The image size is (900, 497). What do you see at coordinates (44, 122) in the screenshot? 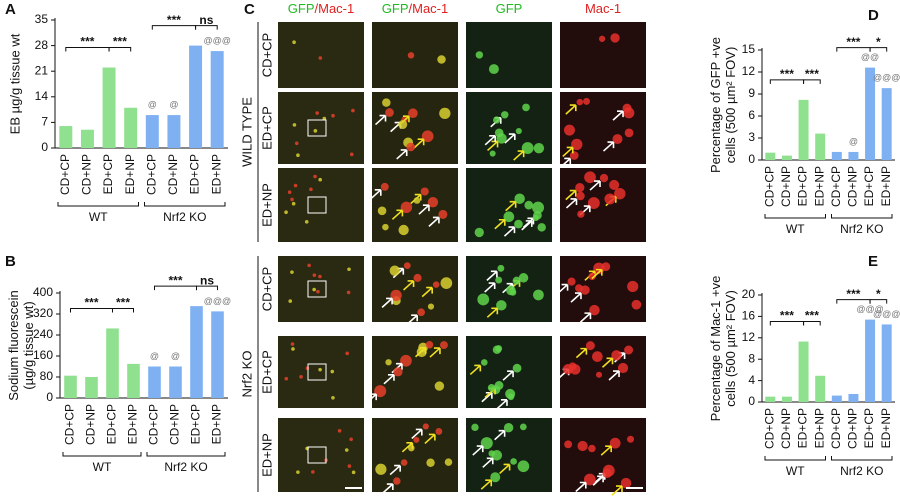
I see `y-tick-label: 7` at bounding box center [44, 122].